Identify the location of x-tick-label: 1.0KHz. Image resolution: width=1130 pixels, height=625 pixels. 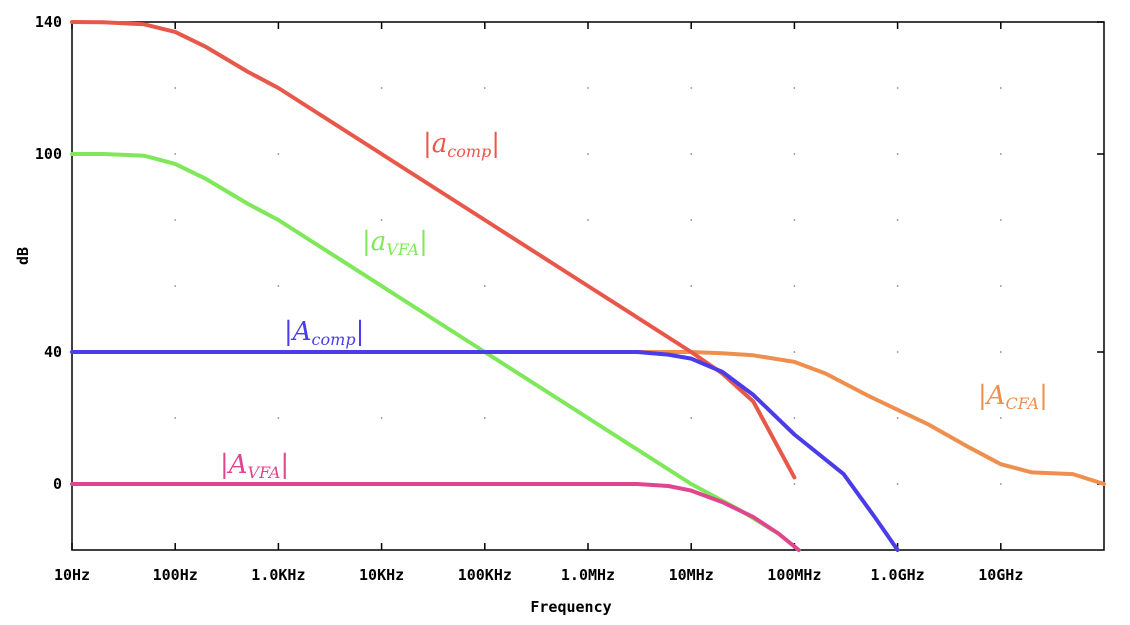
(278, 575).